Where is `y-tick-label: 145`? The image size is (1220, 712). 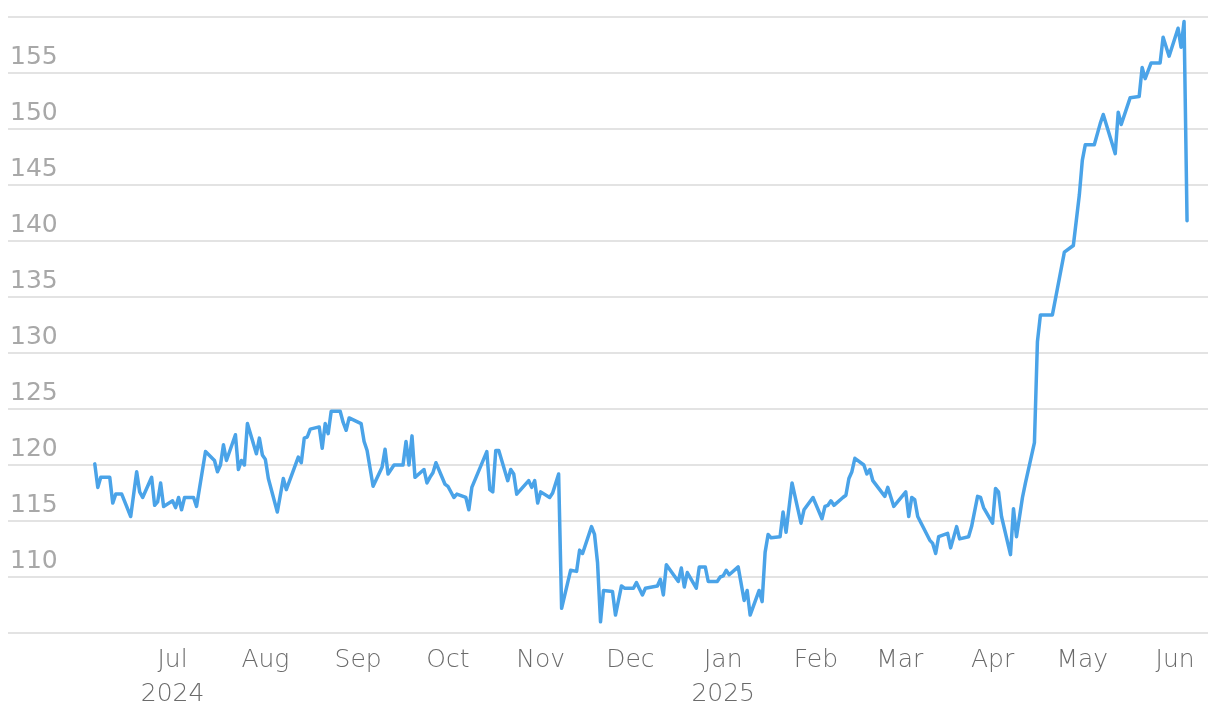
y-tick-label: 145 is located at coordinates (34, 167).